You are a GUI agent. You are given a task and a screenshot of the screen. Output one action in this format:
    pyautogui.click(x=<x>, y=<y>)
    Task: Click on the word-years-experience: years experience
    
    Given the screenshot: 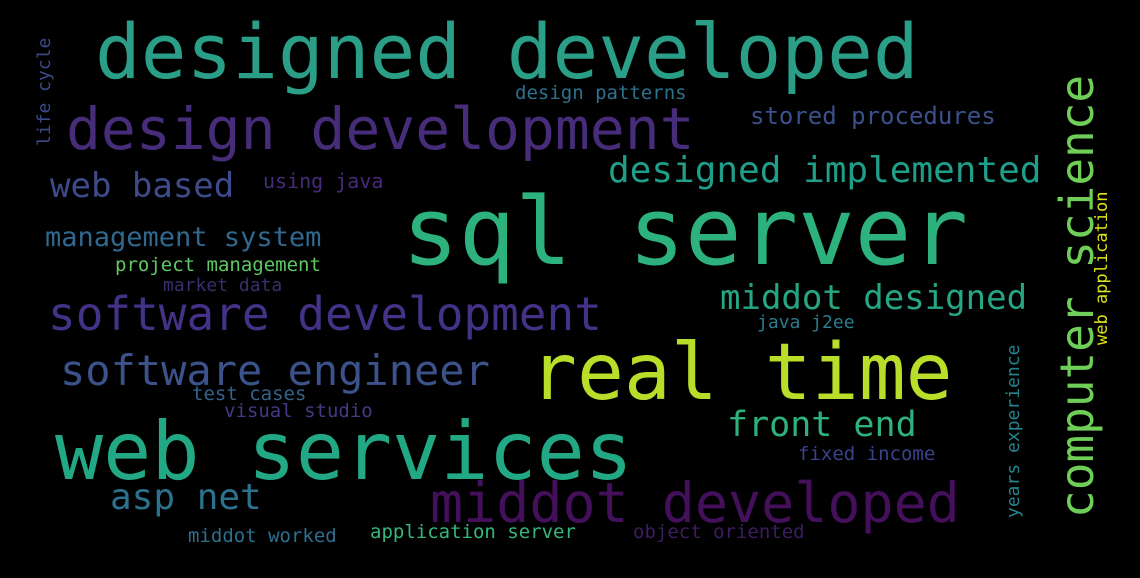 What is the action you would take?
    pyautogui.click(x=1013, y=431)
    